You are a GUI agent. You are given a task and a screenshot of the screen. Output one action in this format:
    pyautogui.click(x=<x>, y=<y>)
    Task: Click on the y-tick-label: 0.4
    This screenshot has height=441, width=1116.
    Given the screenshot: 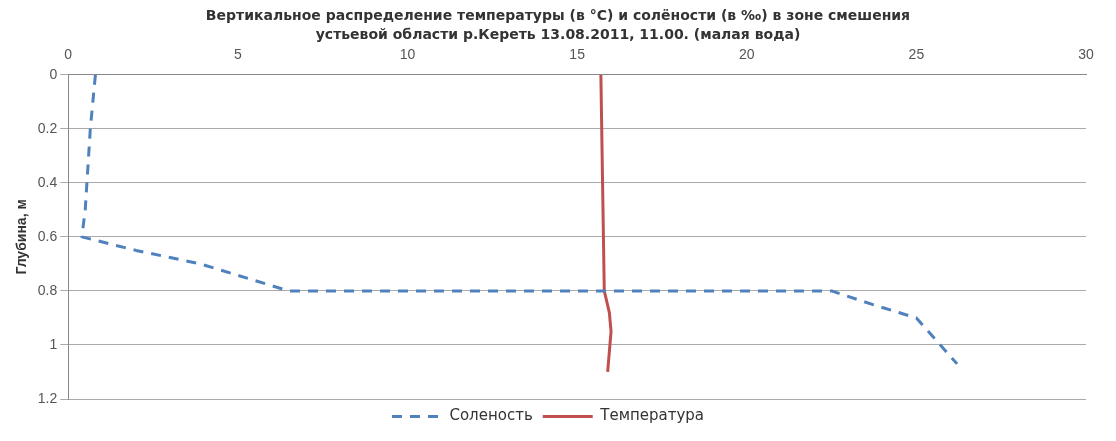 What is the action you would take?
    pyautogui.click(x=47, y=181)
    